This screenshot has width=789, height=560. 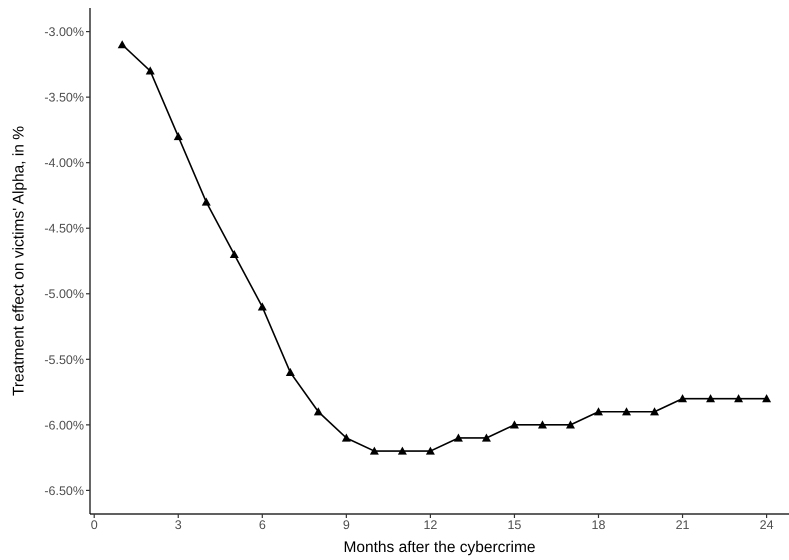 What do you see at coordinates (767, 525) in the screenshot?
I see `x-tick-label: 24` at bounding box center [767, 525].